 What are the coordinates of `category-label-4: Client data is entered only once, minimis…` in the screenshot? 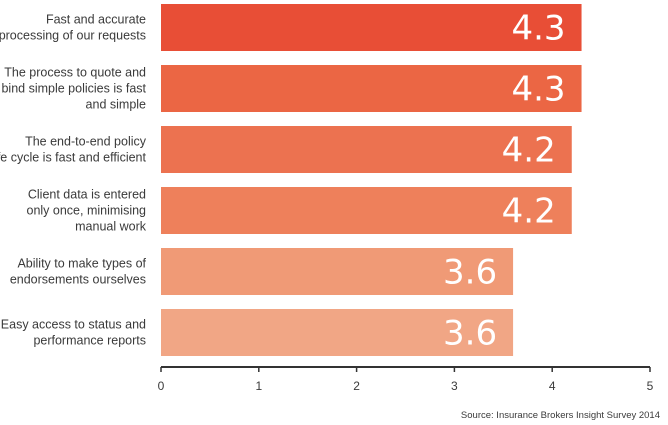 It's located at (87, 211).